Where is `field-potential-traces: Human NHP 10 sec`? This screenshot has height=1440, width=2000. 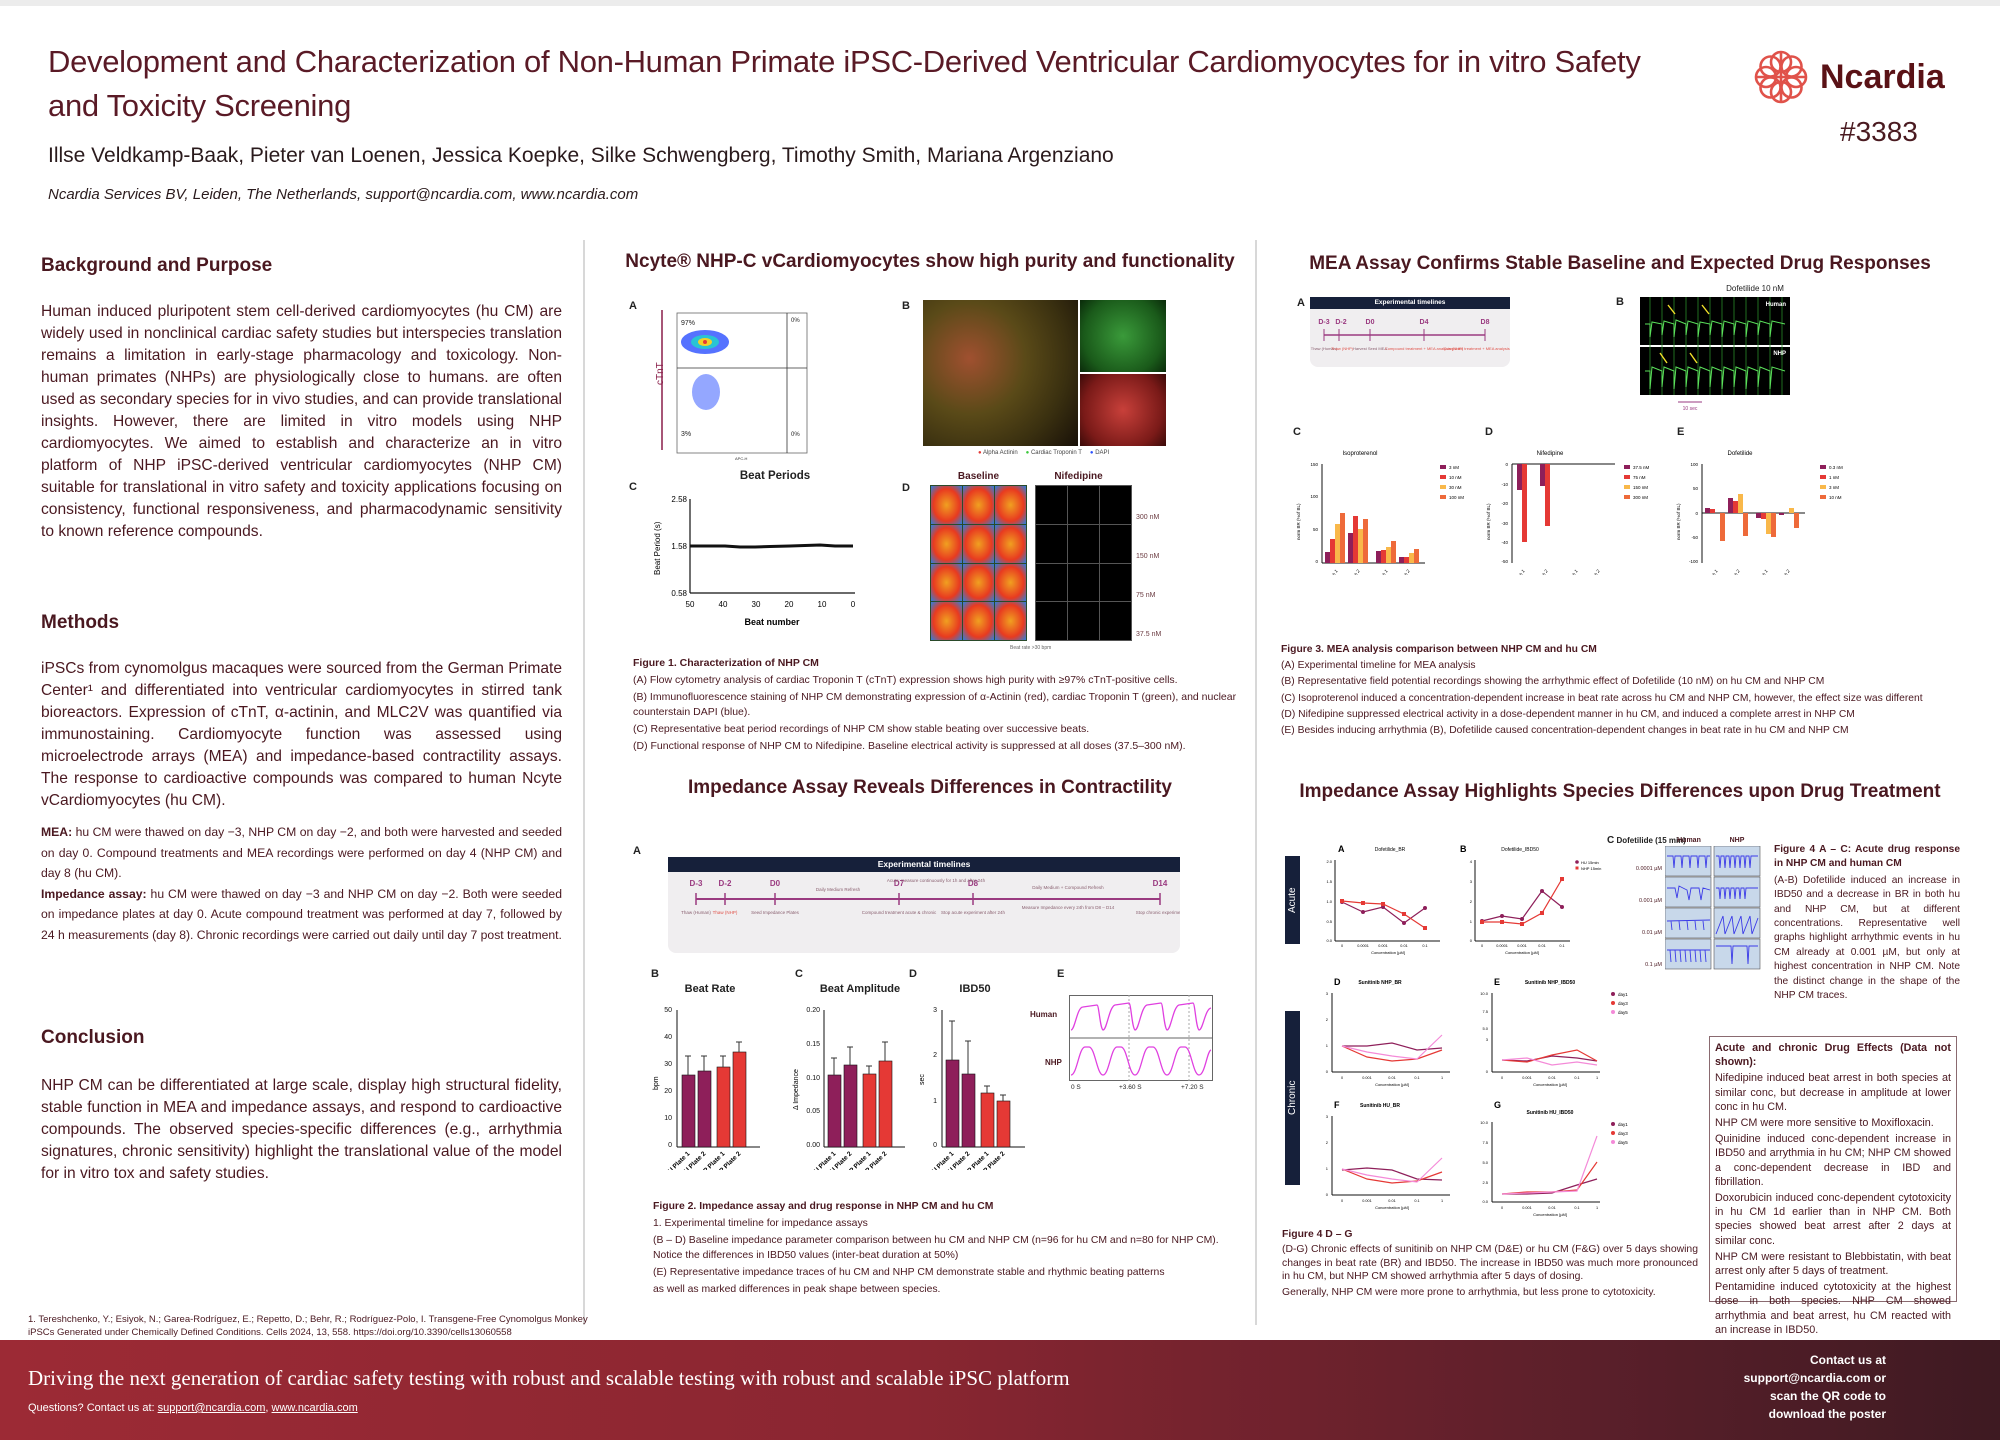
field-potential-traces: Human NHP 10 sec is located at coordinates (1715, 354).